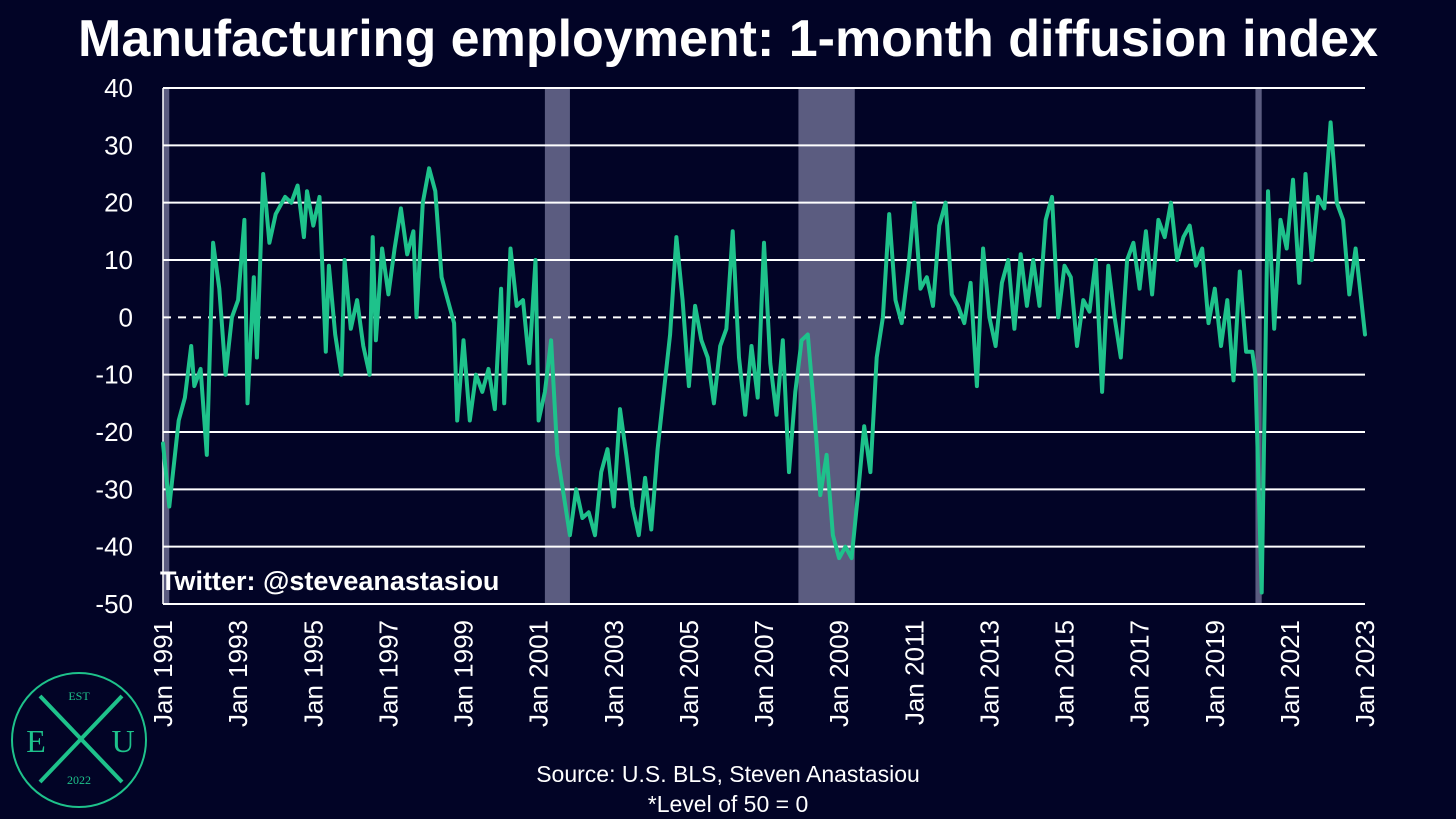 Image resolution: width=1456 pixels, height=819 pixels. What do you see at coordinates (839, 673) in the screenshot?
I see `x-tick-label: Jan 2009` at bounding box center [839, 673].